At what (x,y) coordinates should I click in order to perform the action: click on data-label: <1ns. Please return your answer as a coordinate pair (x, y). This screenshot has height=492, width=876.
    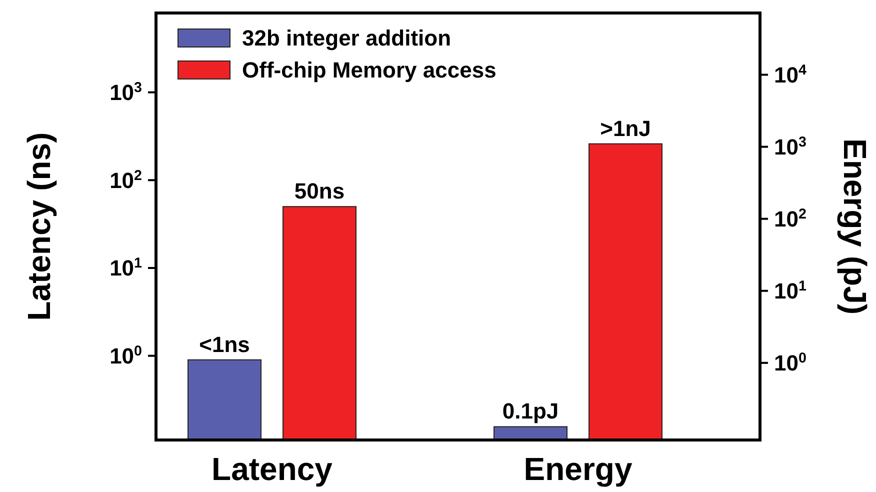
    Looking at the image, I should click on (224, 344).